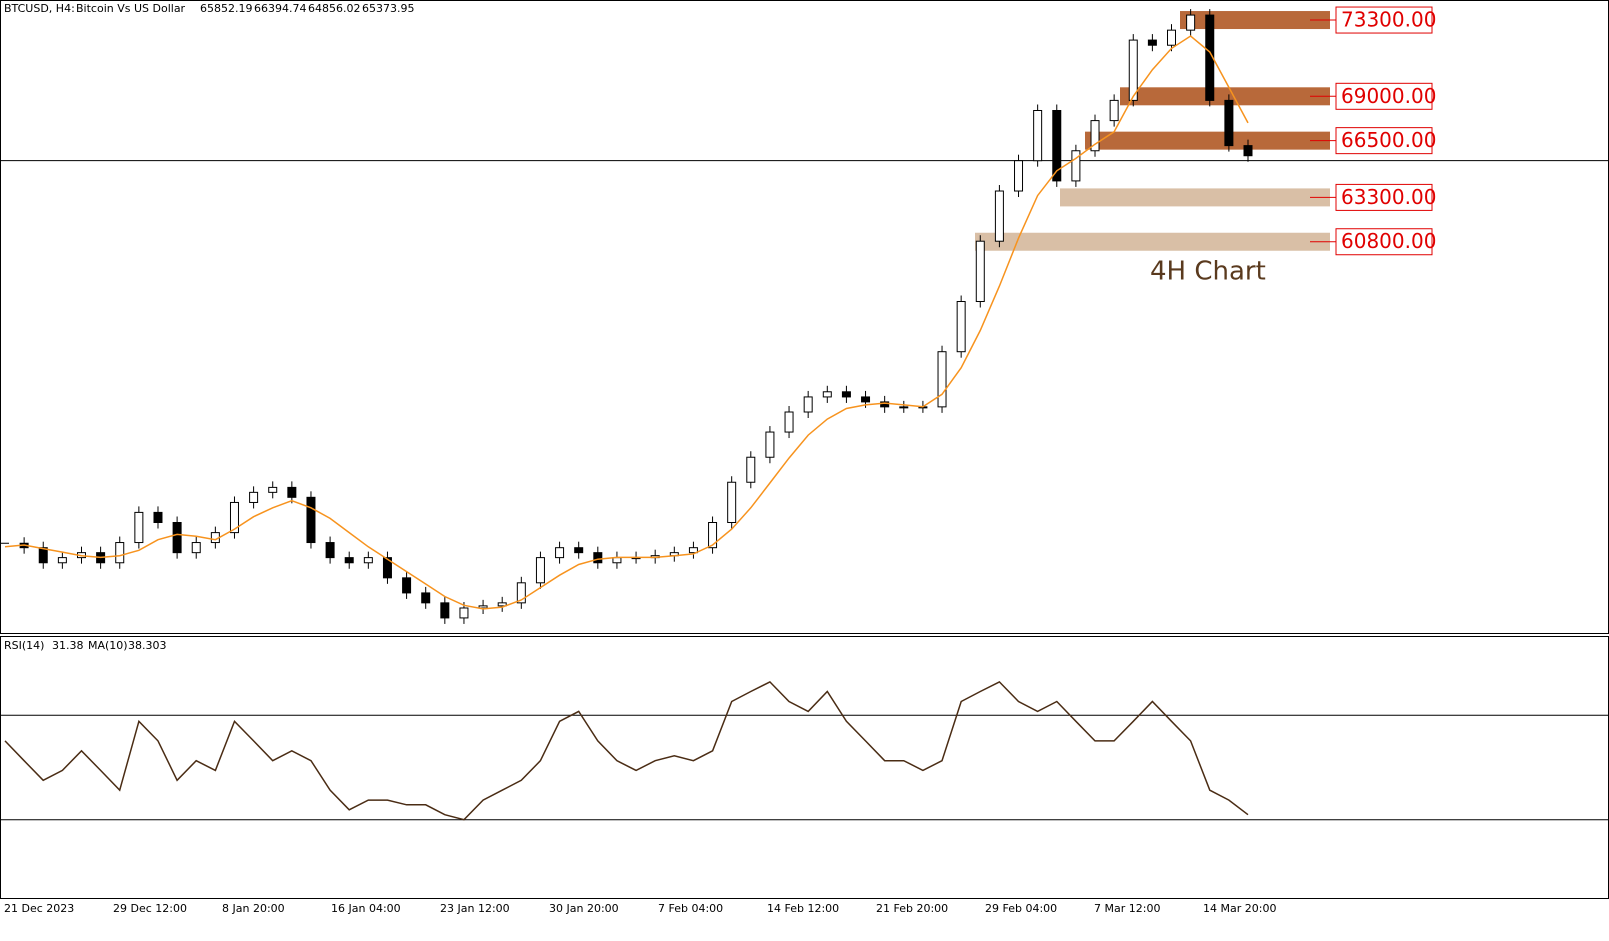 This screenshot has height=941, width=1609. I want to click on rsi-ma-value: 38.303, so click(147, 645).